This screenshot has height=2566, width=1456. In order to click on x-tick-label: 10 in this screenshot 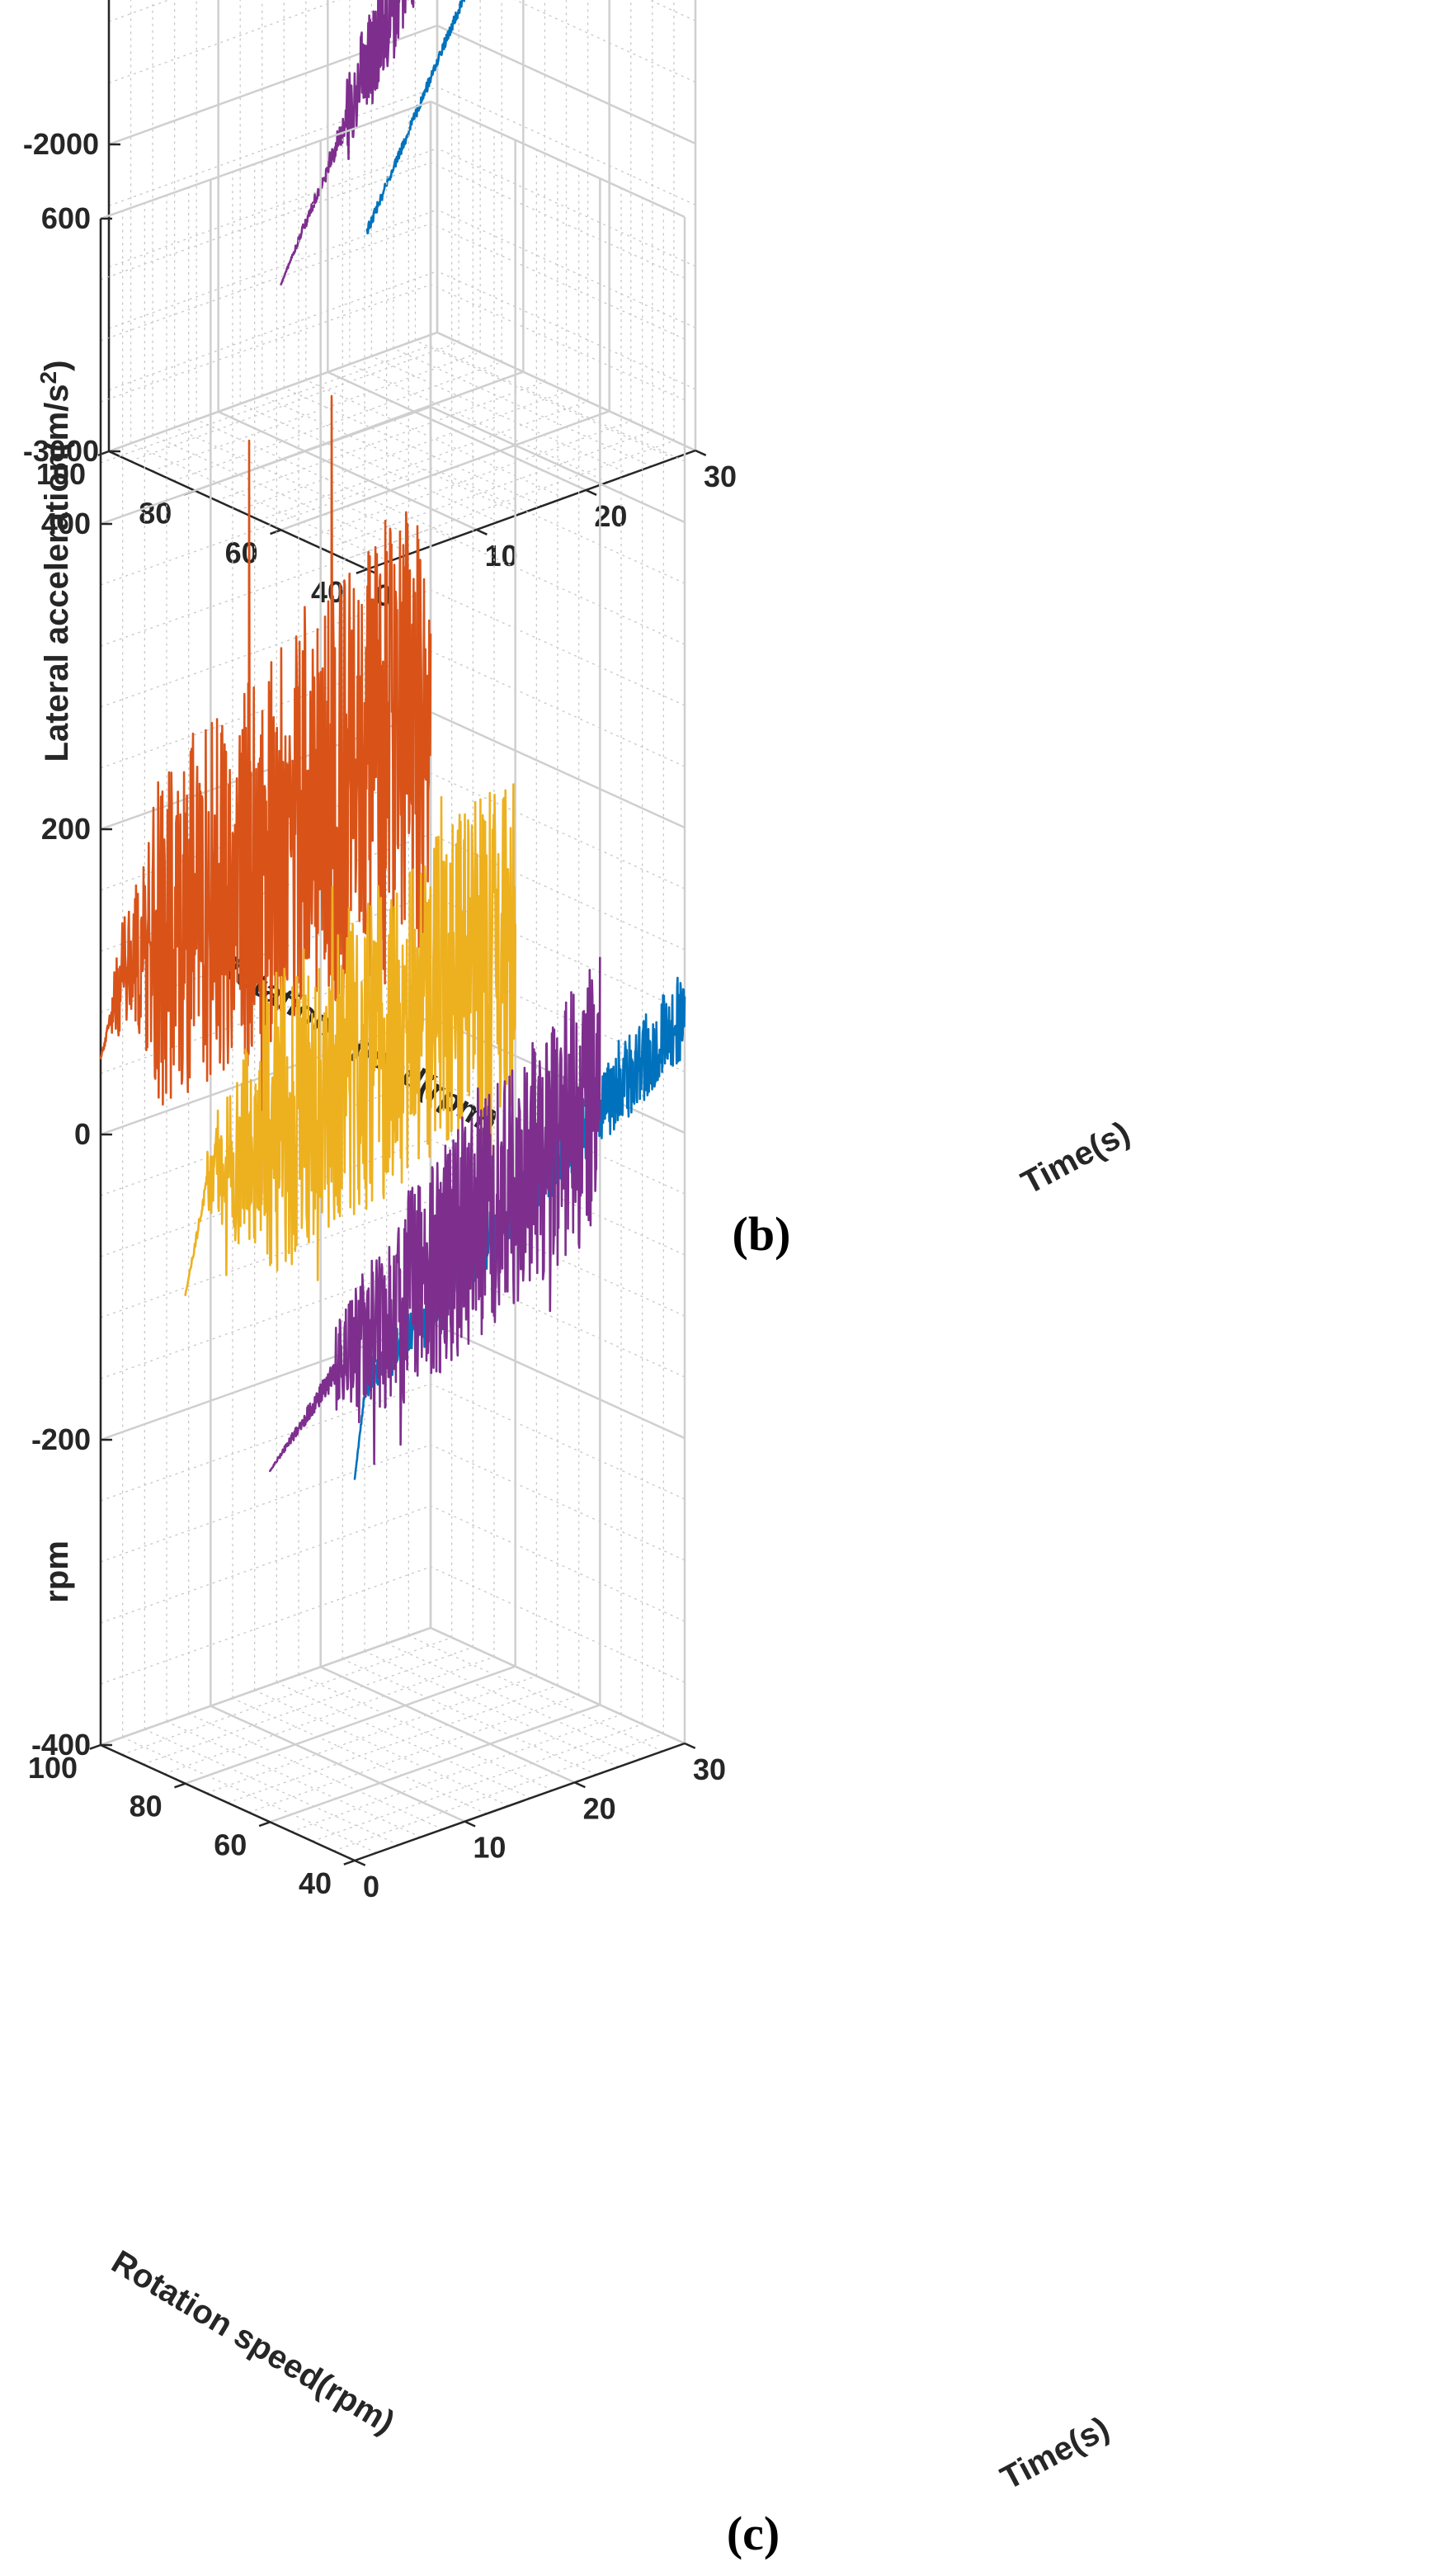, I will do `click(489, 1848)`.